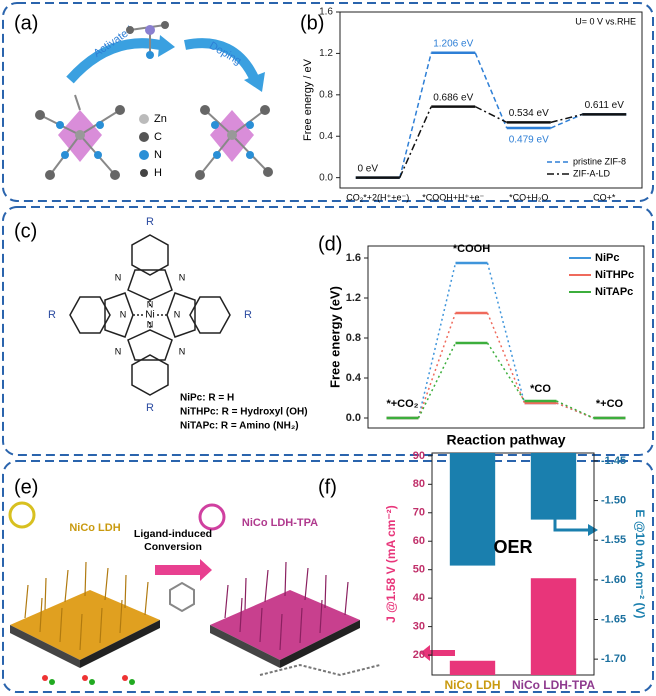 This screenshot has width=656, height=696. What do you see at coordinates (26, 23) in the screenshot?
I see `panel-label: (a)` at bounding box center [26, 23].